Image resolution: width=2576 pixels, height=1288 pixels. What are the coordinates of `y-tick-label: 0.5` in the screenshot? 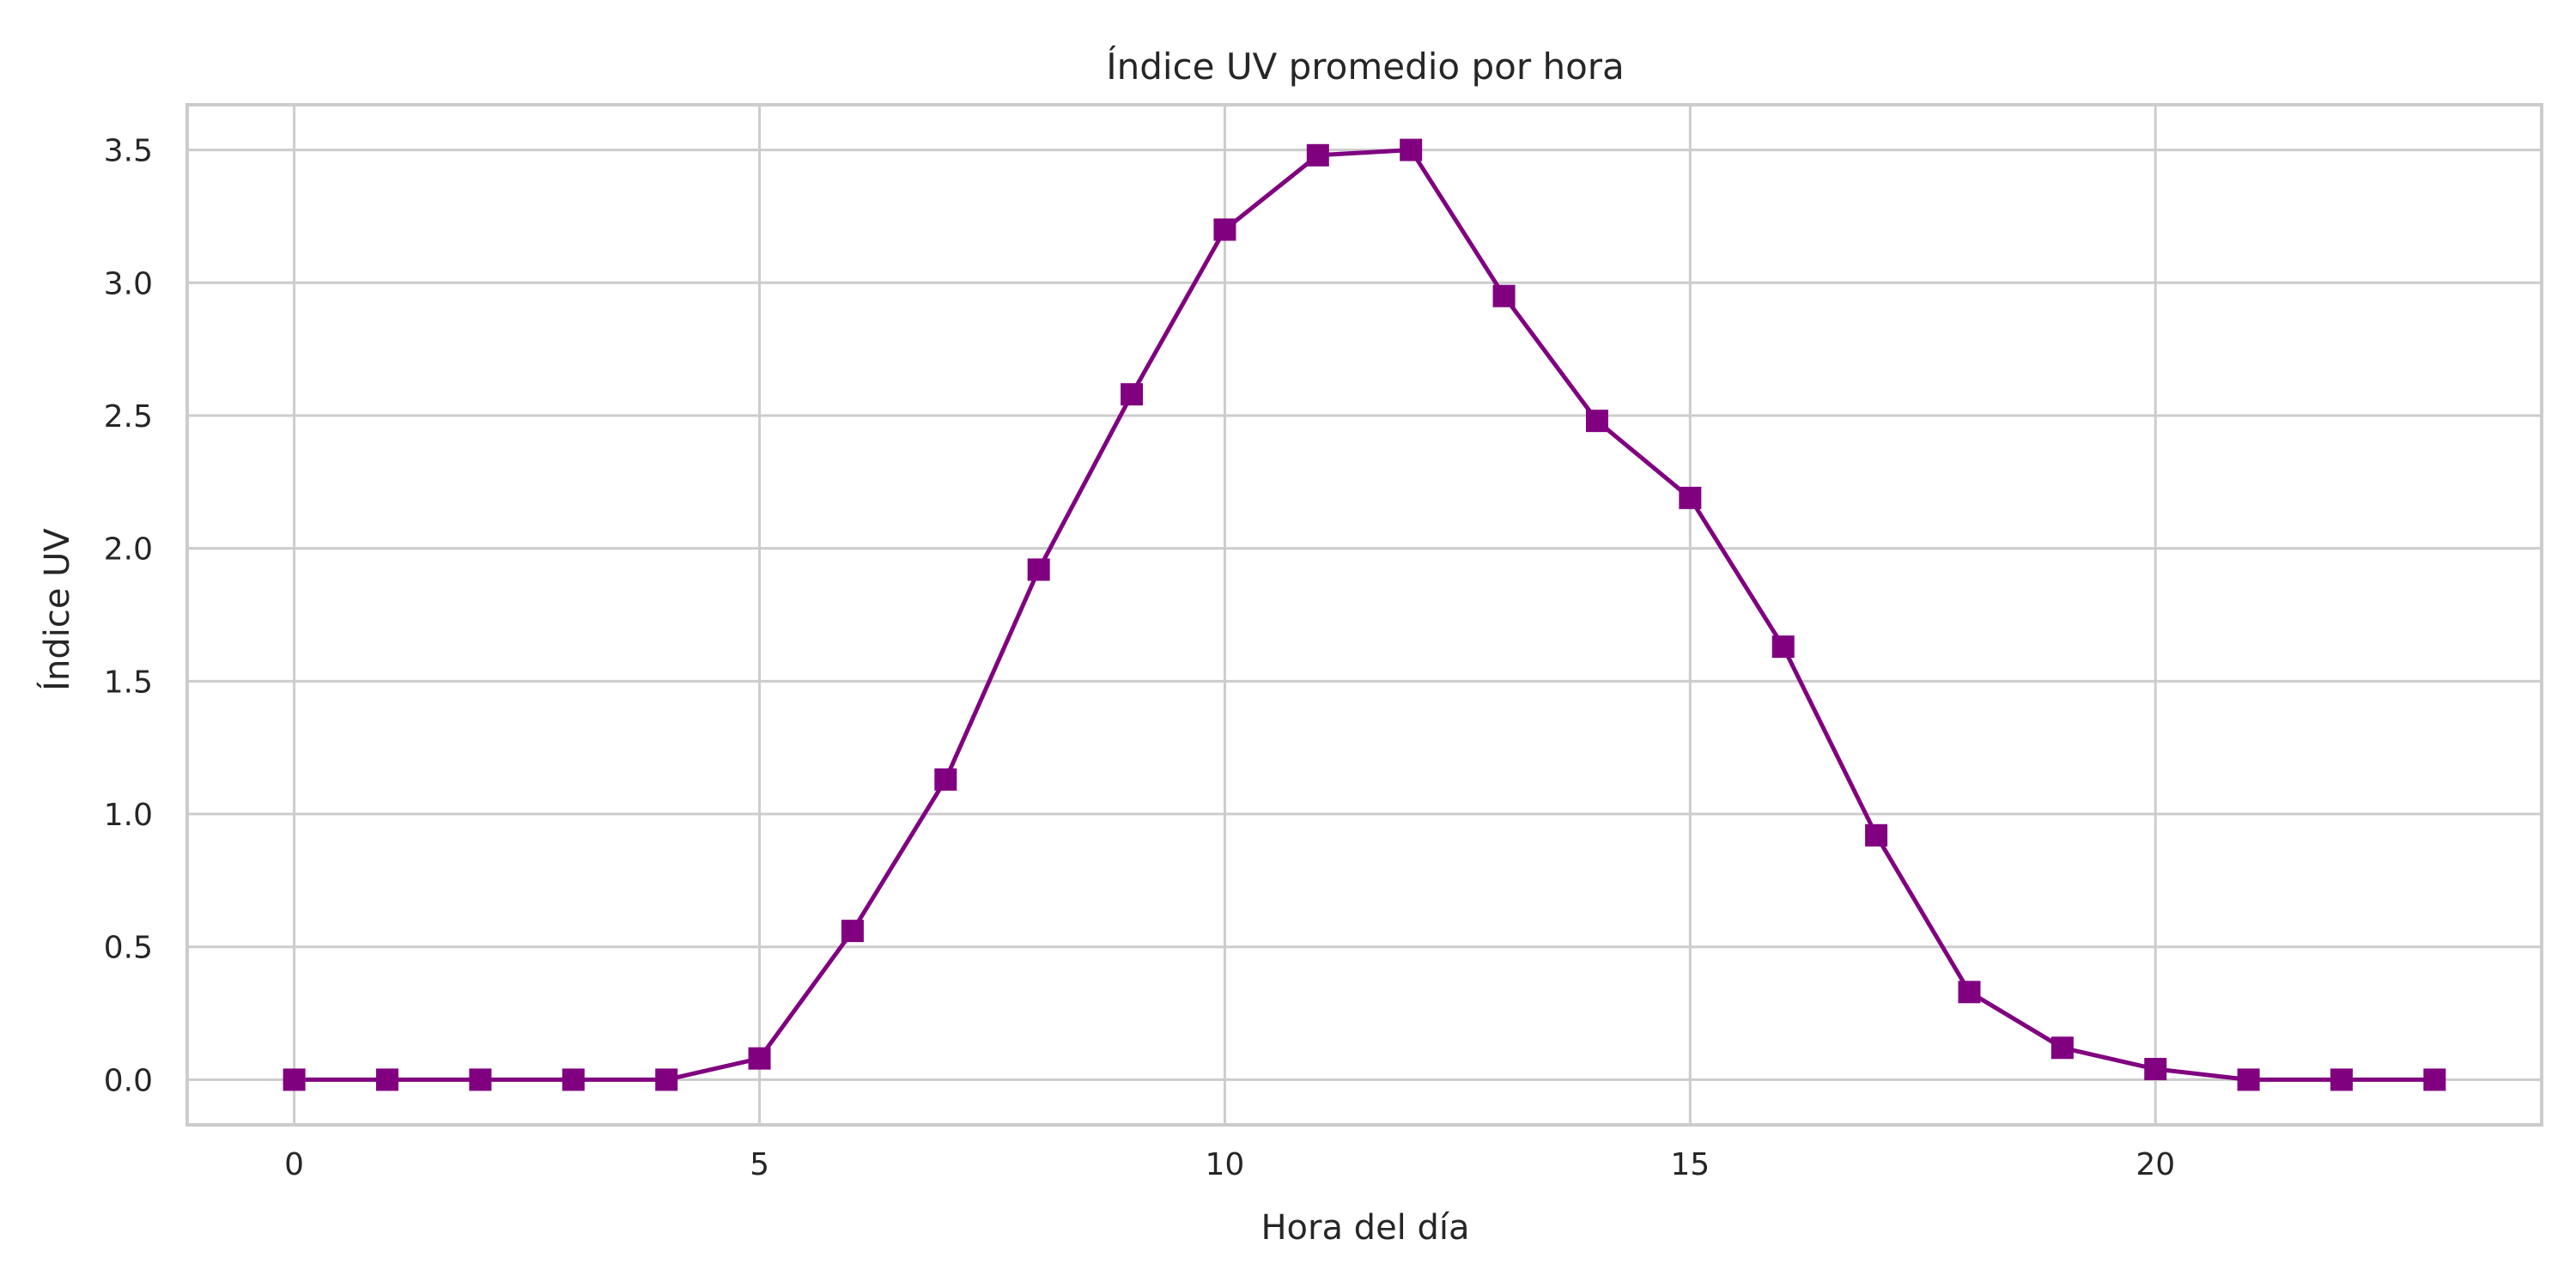 It's located at (128, 948).